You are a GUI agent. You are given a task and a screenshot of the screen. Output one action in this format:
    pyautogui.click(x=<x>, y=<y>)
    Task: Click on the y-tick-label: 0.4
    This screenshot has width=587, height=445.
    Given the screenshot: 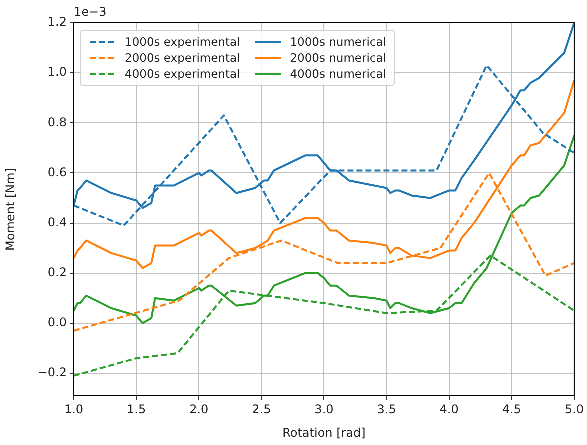 What is the action you would take?
    pyautogui.click(x=57, y=222)
    